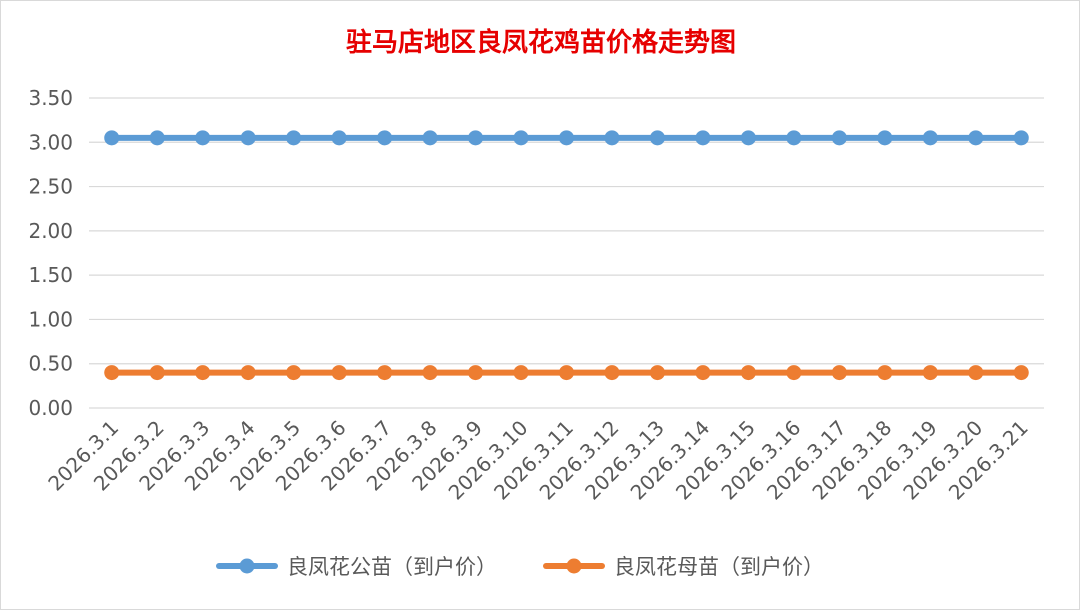 The width and height of the screenshot is (1080, 611). I want to click on legend-item: 良凤花公苗（到户价）, so click(356, 567).